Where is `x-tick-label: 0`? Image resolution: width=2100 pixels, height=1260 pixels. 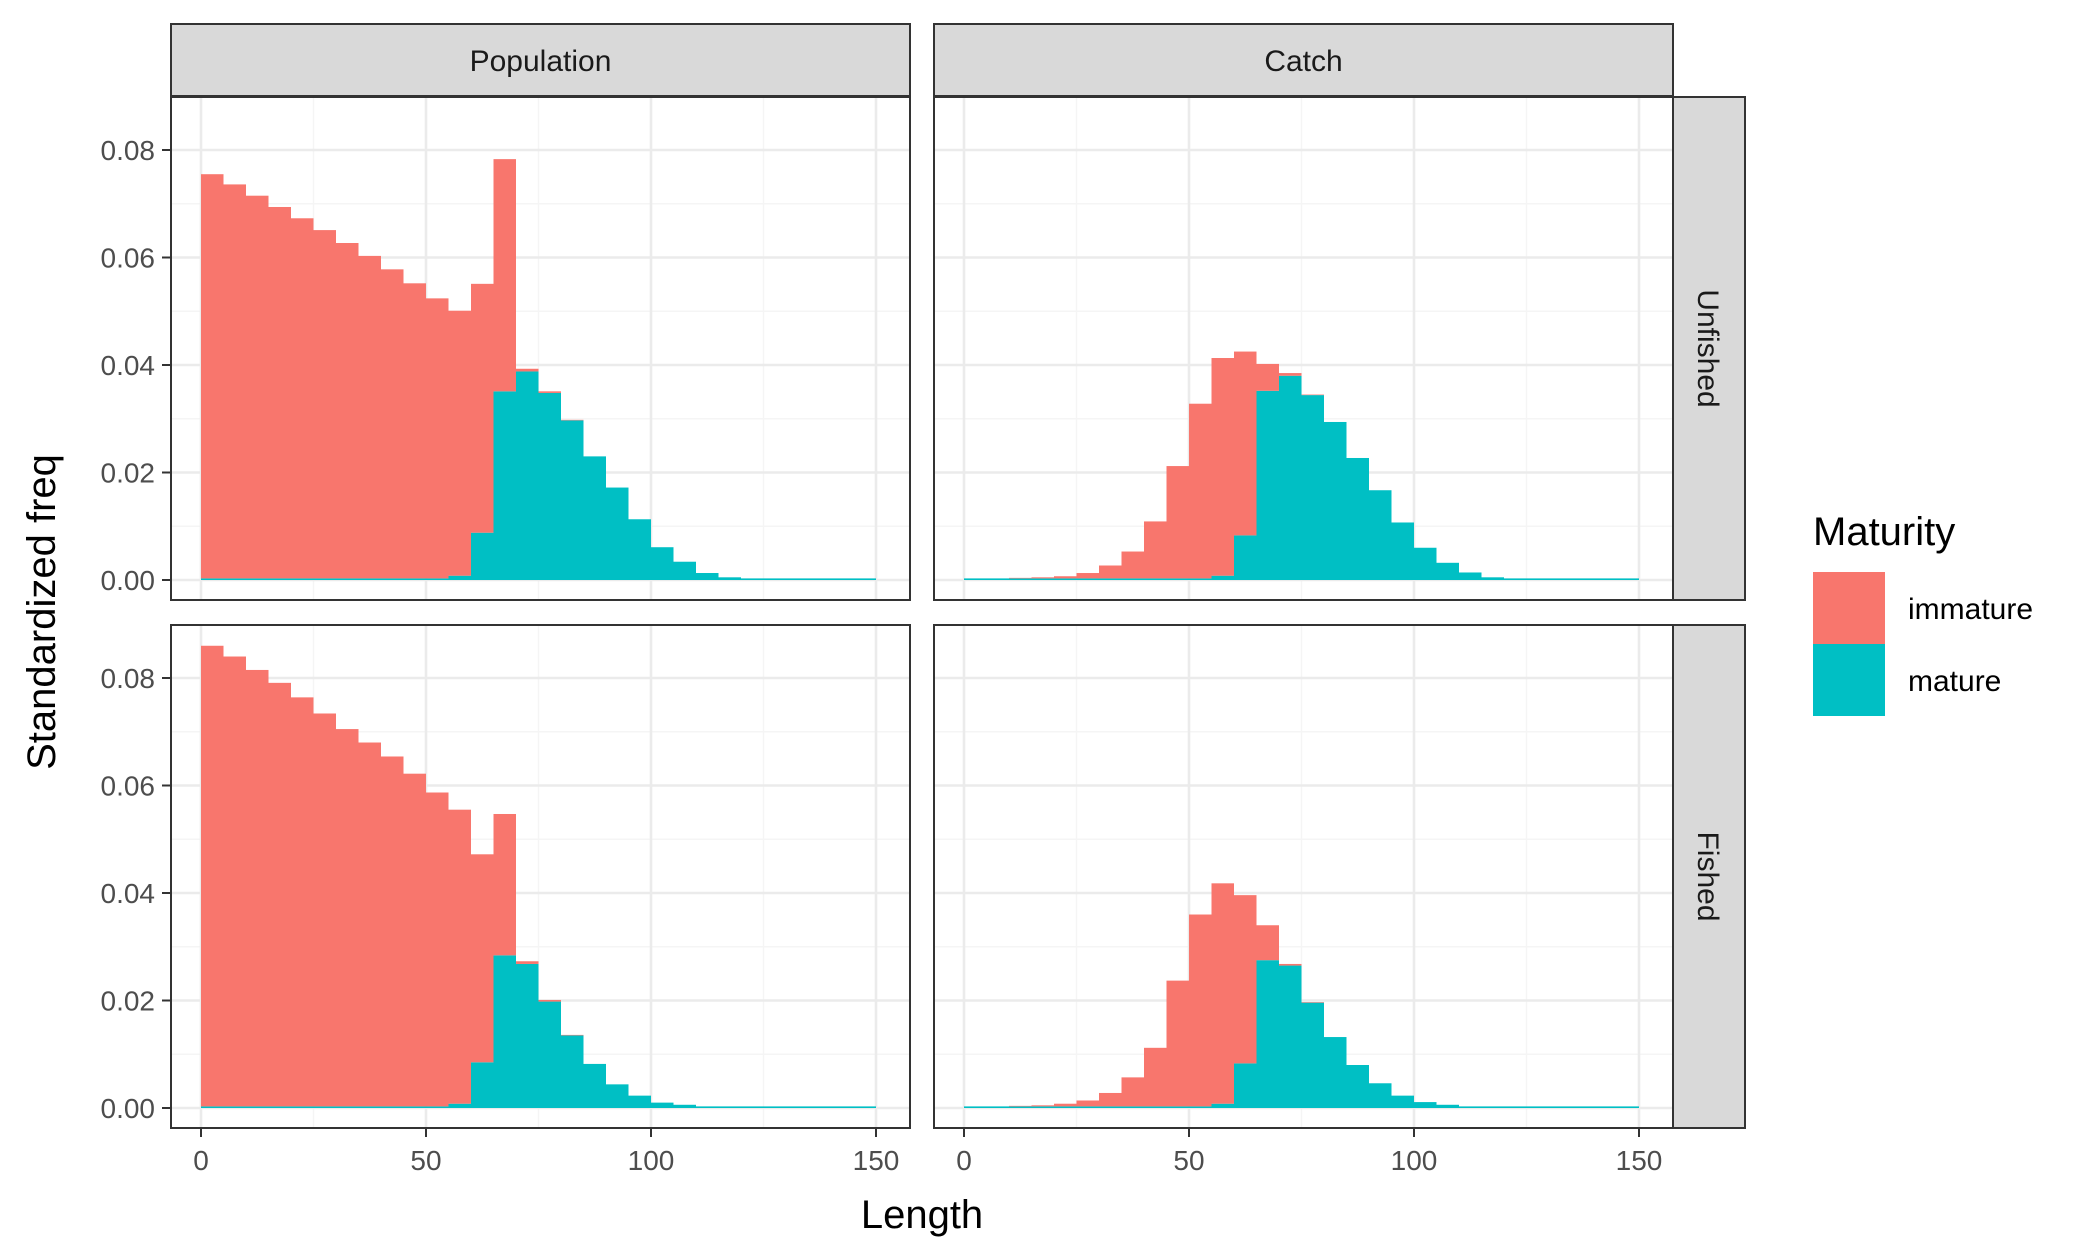
x-tick-label: 0 is located at coordinates (964, 1160).